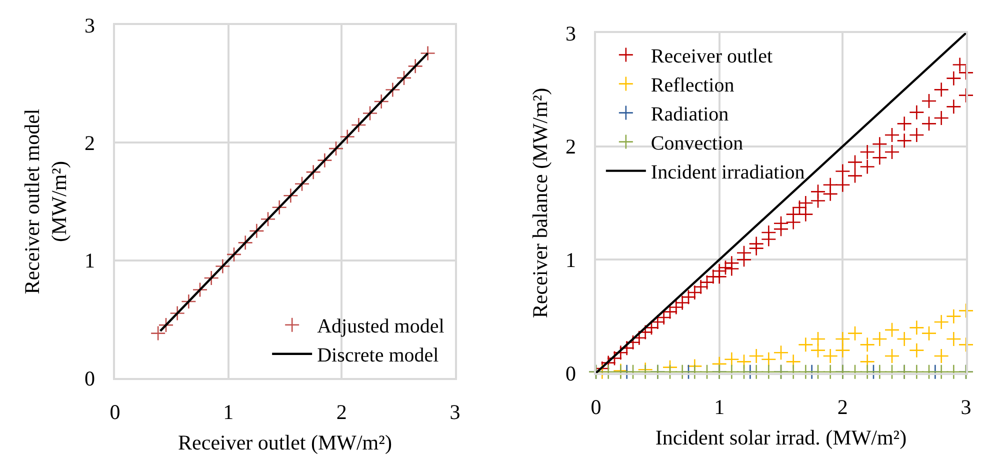  Describe the element at coordinates (378, 355) in the screenshot. I see `legend-label: Discrete model` at that location.